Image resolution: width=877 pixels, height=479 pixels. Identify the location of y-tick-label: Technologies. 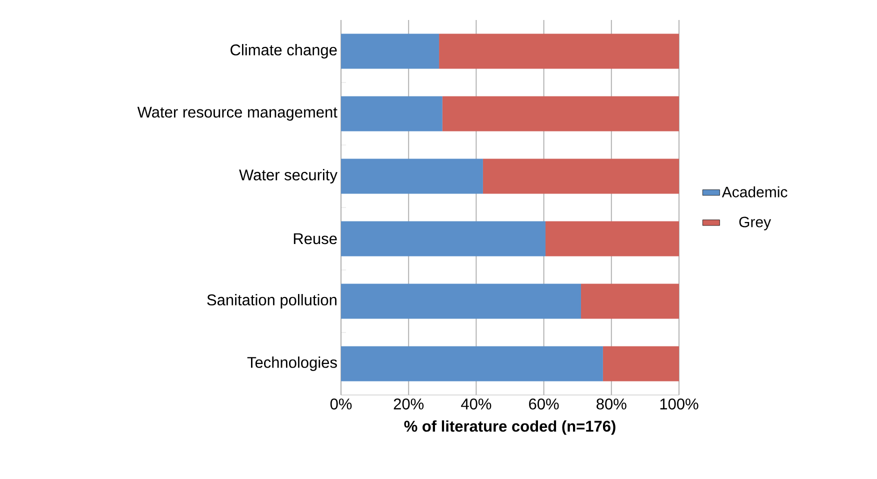
(292, 363).